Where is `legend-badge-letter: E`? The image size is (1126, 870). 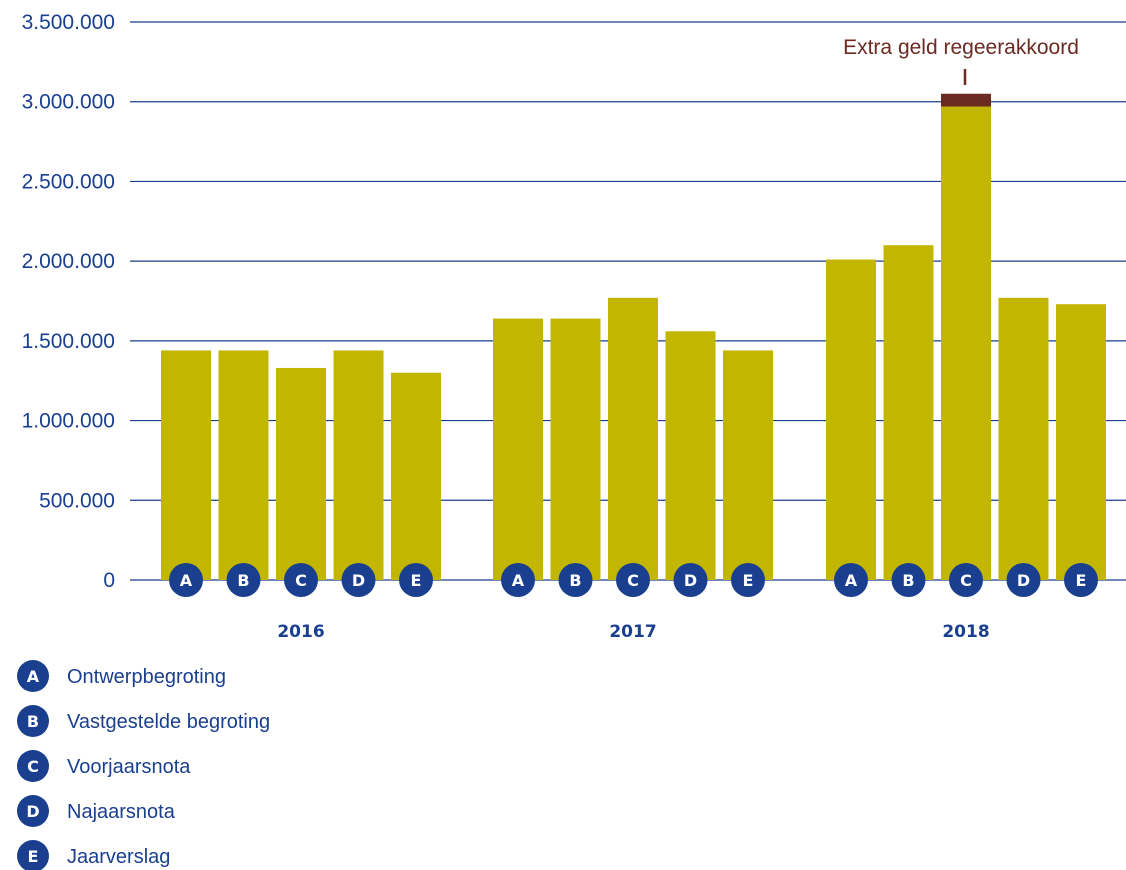 legend-badge-letter: E is located at coordinates (33, 856).